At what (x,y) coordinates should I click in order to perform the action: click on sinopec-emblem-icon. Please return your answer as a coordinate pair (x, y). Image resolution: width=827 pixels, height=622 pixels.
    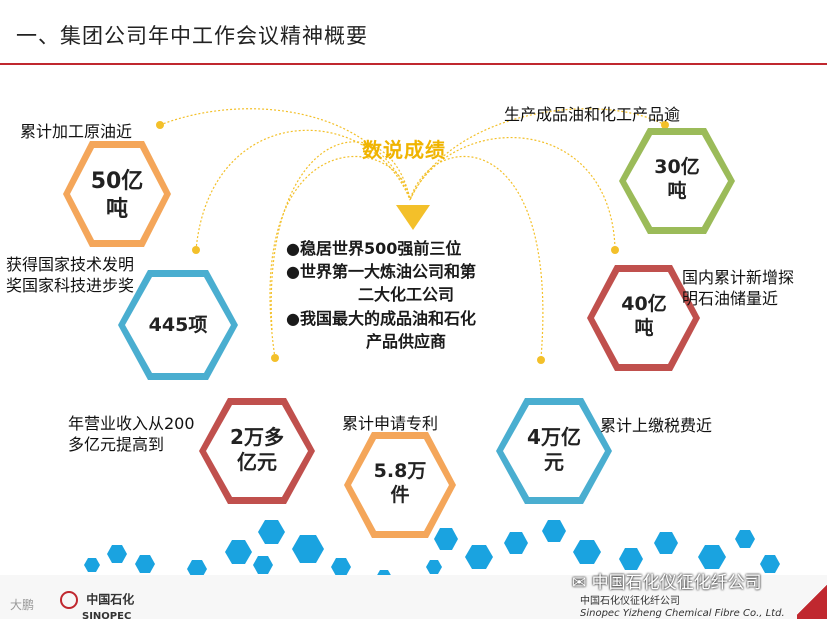
    Looking at the image, I should click on (69, 600).